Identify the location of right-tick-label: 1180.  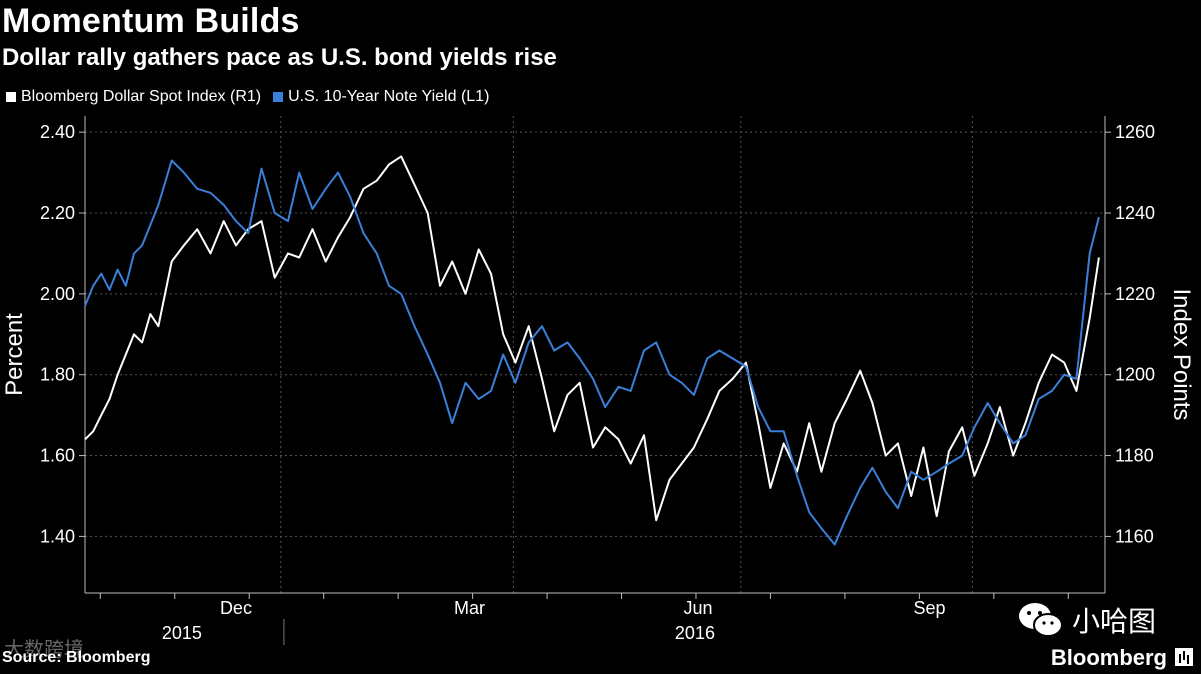
(1134, 456).